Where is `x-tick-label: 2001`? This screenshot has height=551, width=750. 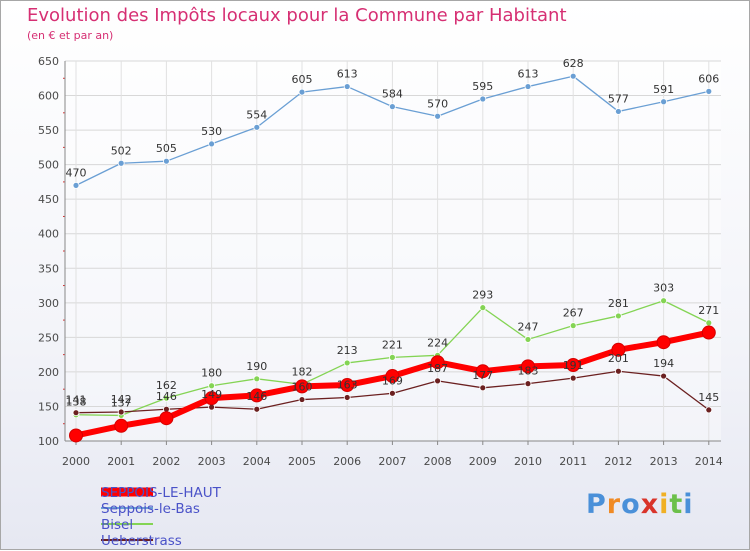
x-tick-label: 2001 is located at coordinates (121, 461).